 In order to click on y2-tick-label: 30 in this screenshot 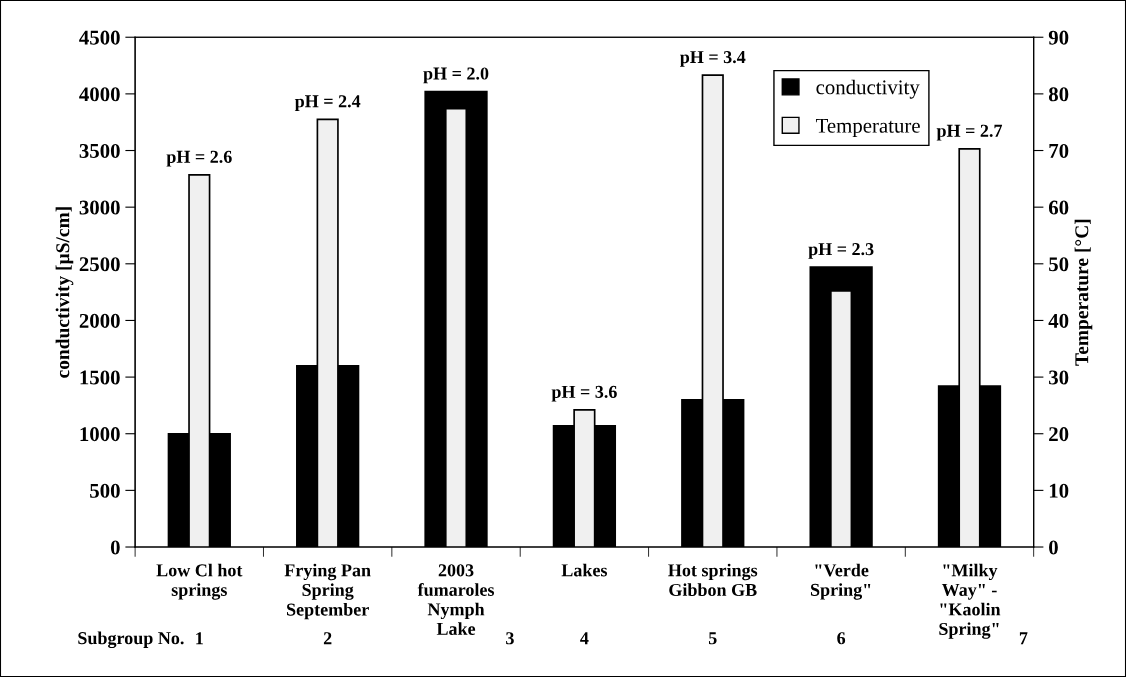, I will do `click(1059, 377)`.